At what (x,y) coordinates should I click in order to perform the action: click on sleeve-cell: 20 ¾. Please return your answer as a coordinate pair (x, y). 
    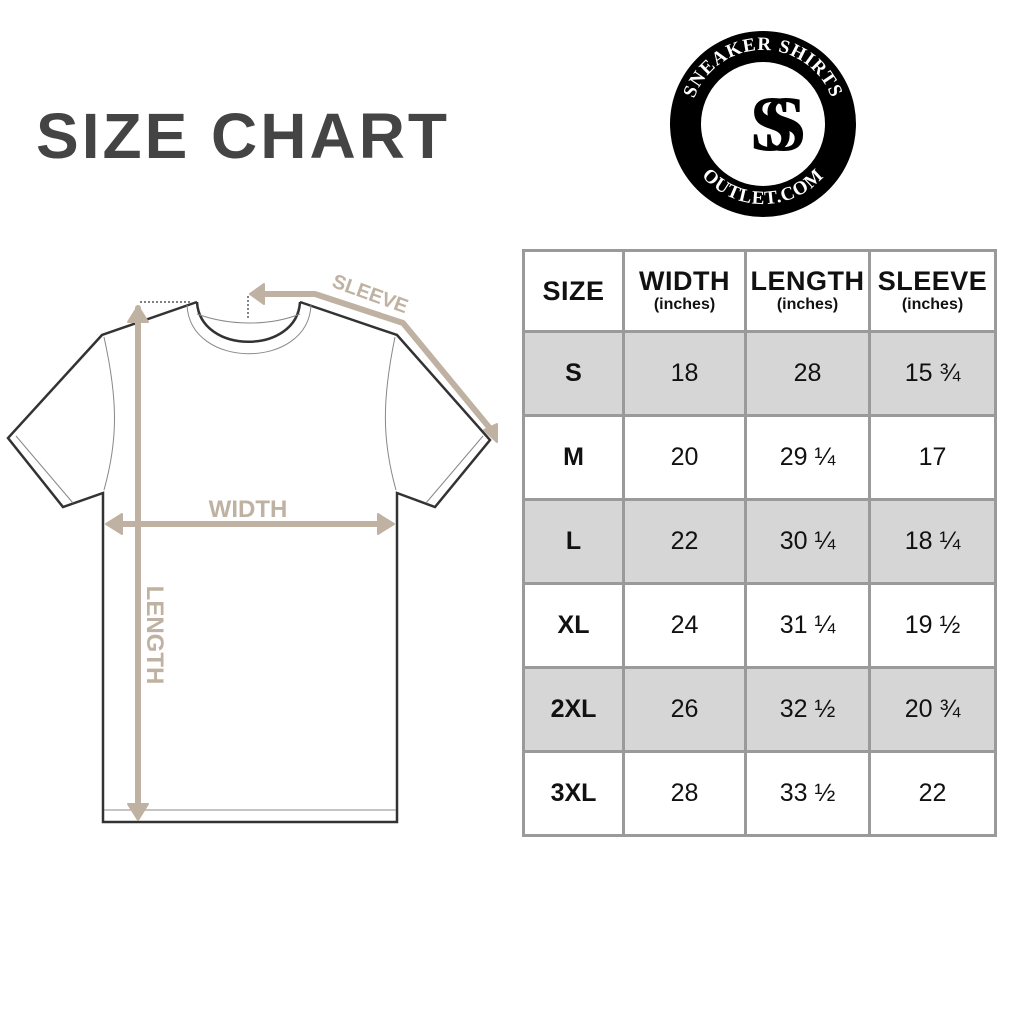
    Looking at the image, I should click on (932, 709).